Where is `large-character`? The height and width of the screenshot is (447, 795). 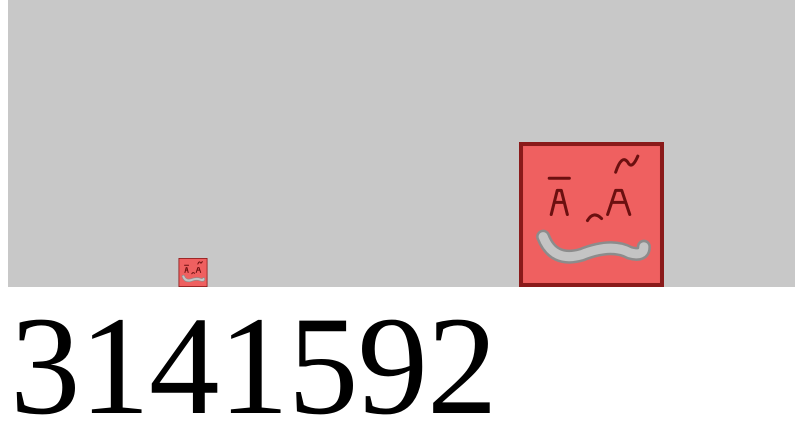
large-character is located at coordinates (591, 214).